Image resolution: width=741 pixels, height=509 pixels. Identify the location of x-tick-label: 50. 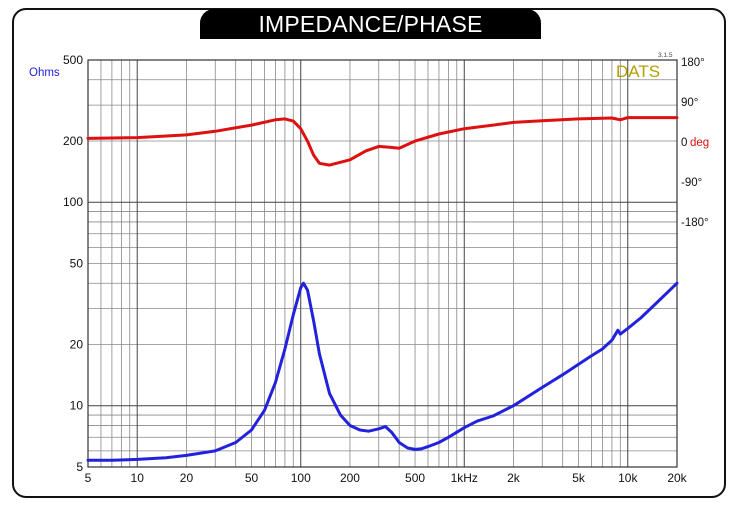
(252, 478).